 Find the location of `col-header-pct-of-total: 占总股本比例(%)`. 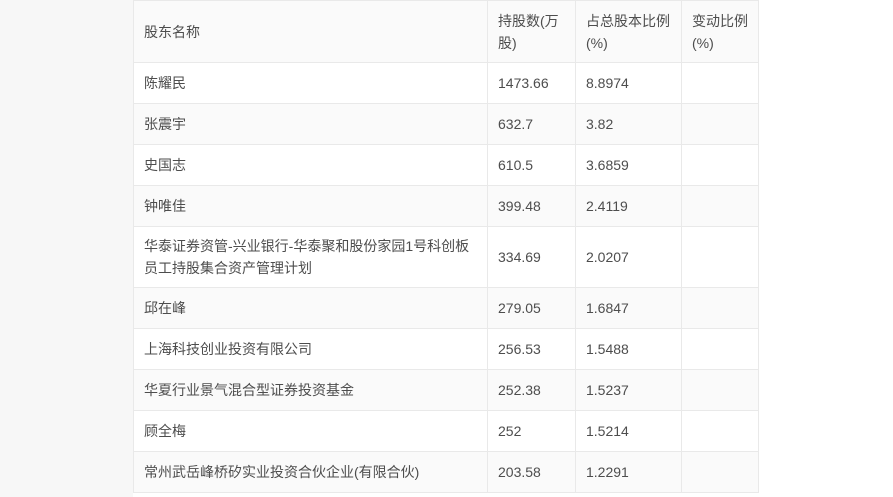

col-header-pct-of-total: 占总股本比例(%) is located at coordinates (628, 31).